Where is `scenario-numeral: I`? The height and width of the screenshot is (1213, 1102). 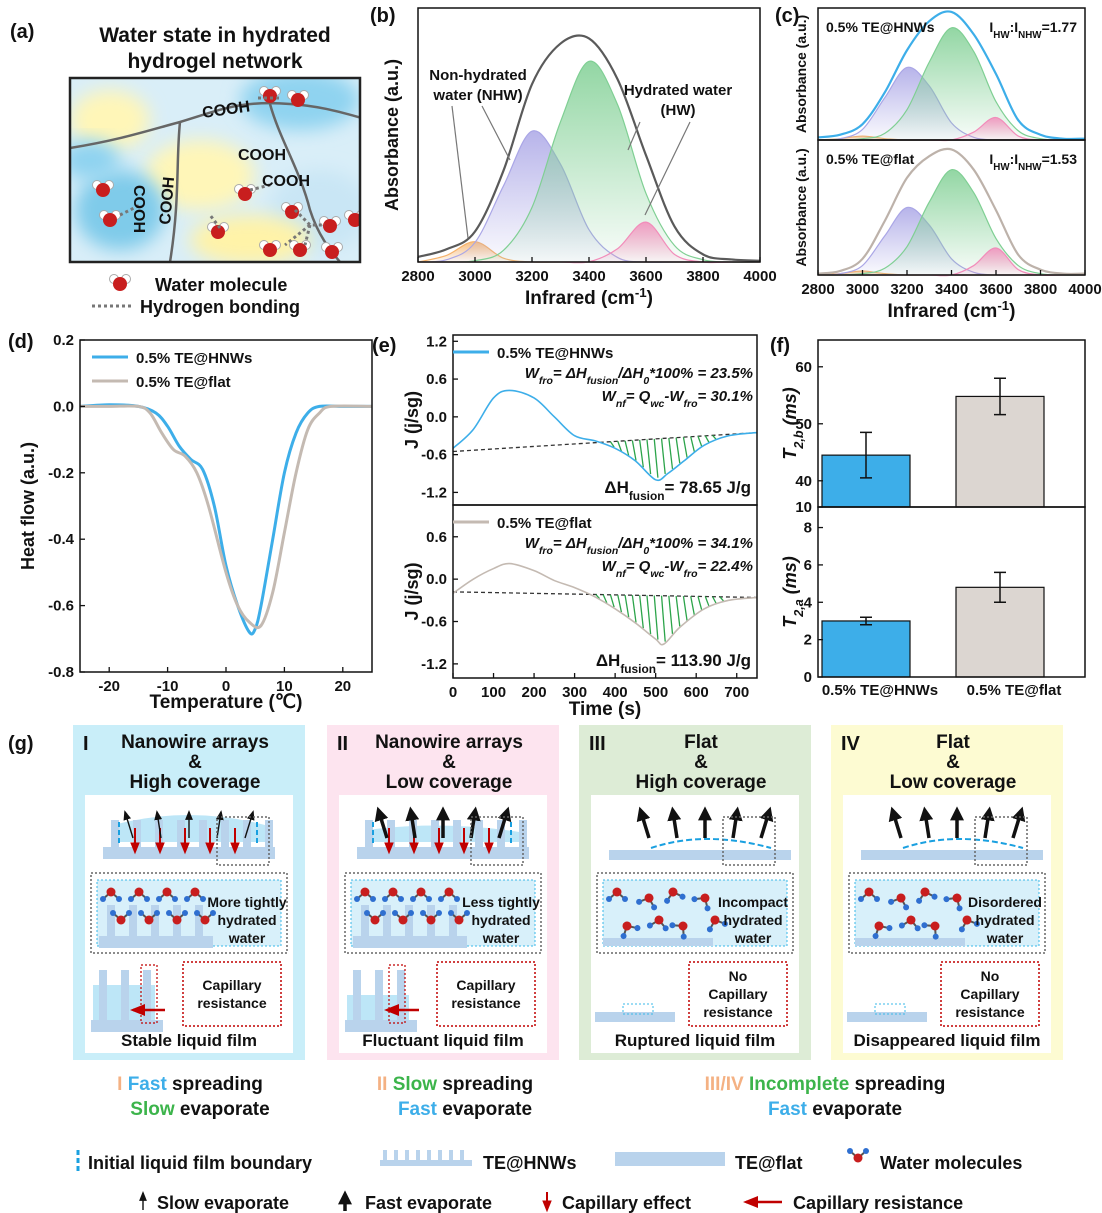
scenario-numeral: I is located at coordinates (86, 744).